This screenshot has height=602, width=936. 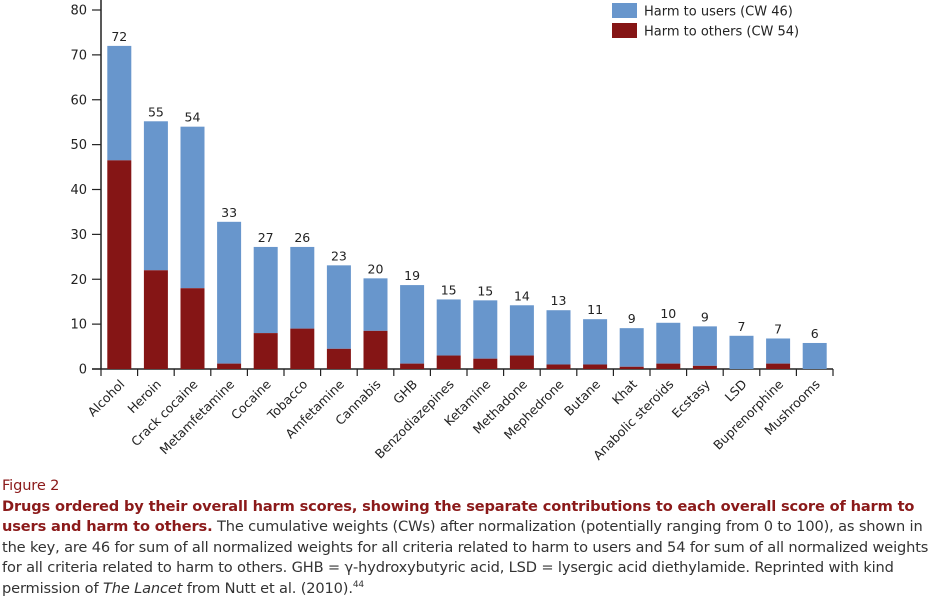 I want to click on bar-group: 54, so click(x=192, y=239).